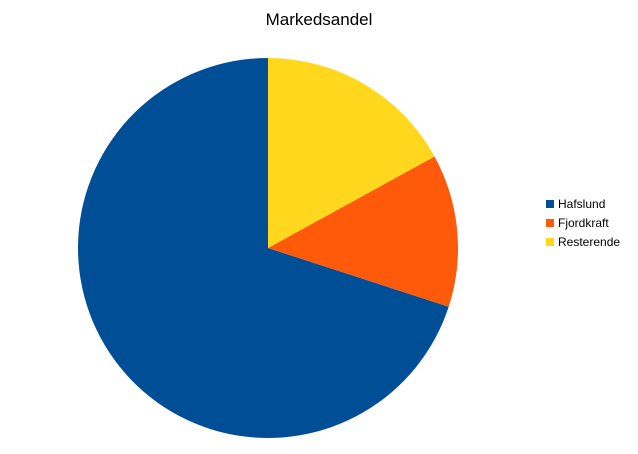 This screenshot has width=638, height=454. What do you see at coordinates (363, 231) in the screenshot?
I see `pie-slice-fjordkraft` at bounding box center [363, 231].